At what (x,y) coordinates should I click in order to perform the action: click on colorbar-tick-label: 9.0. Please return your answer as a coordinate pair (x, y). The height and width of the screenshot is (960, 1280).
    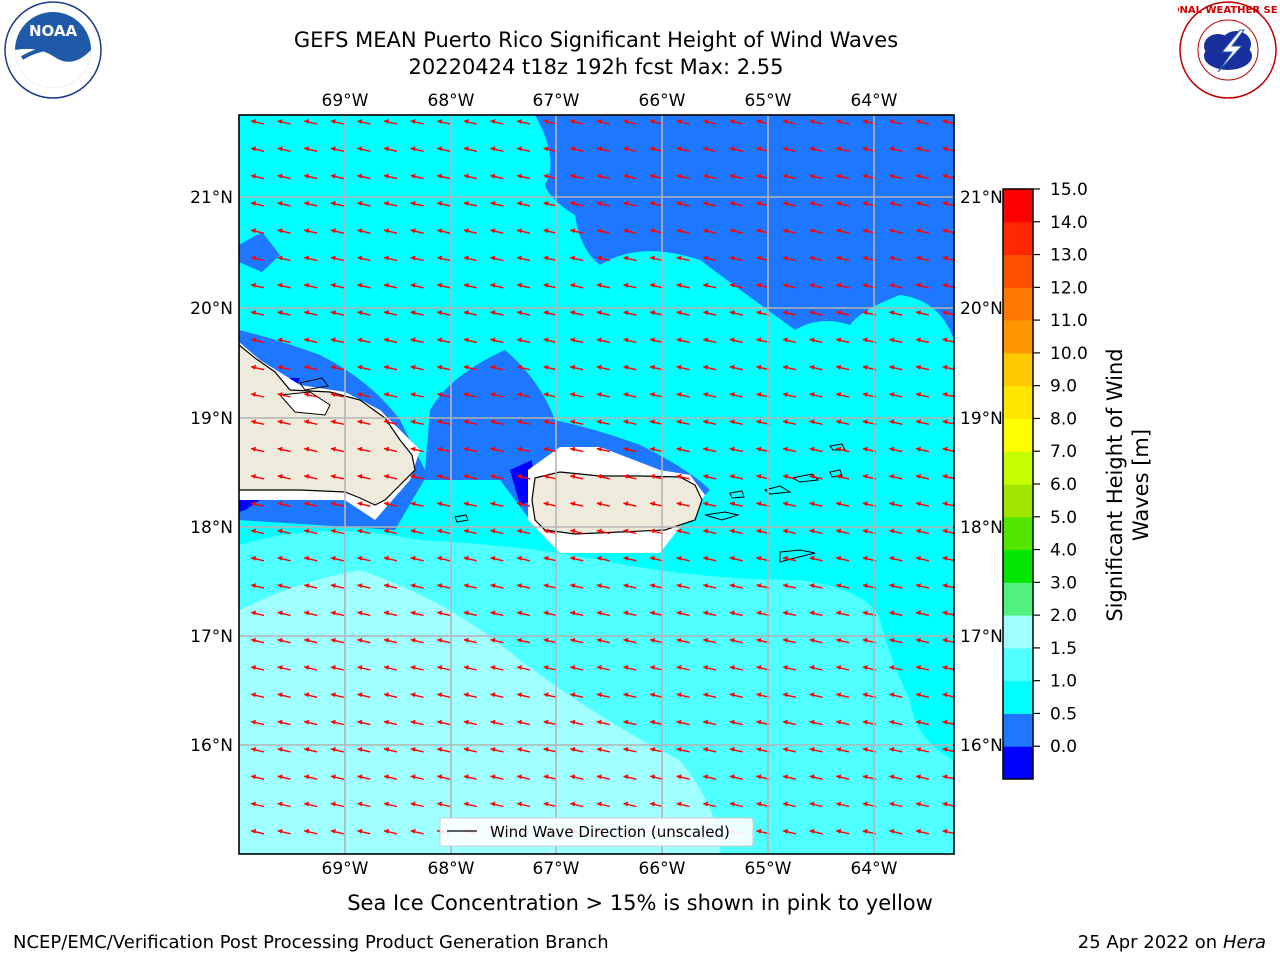
    Looking at the image, I should click on (1063, 387).